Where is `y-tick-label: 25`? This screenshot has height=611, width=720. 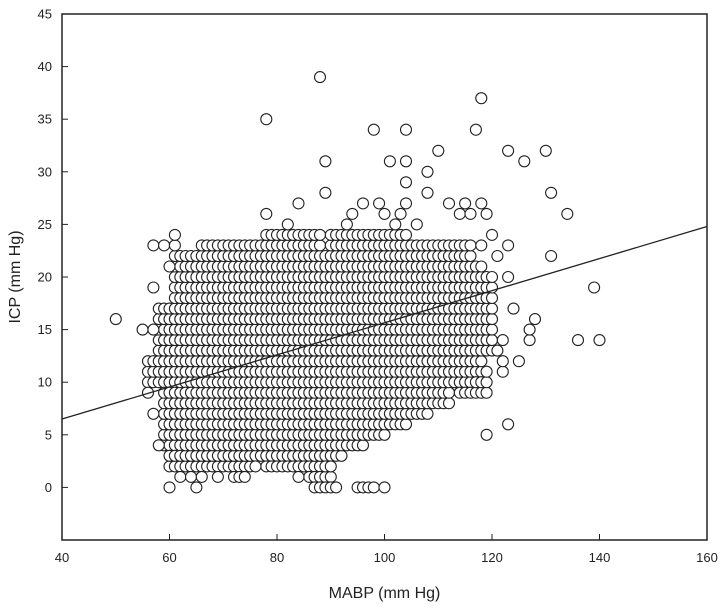
y-tick-label: 25 is located at coordinates (45, 224).